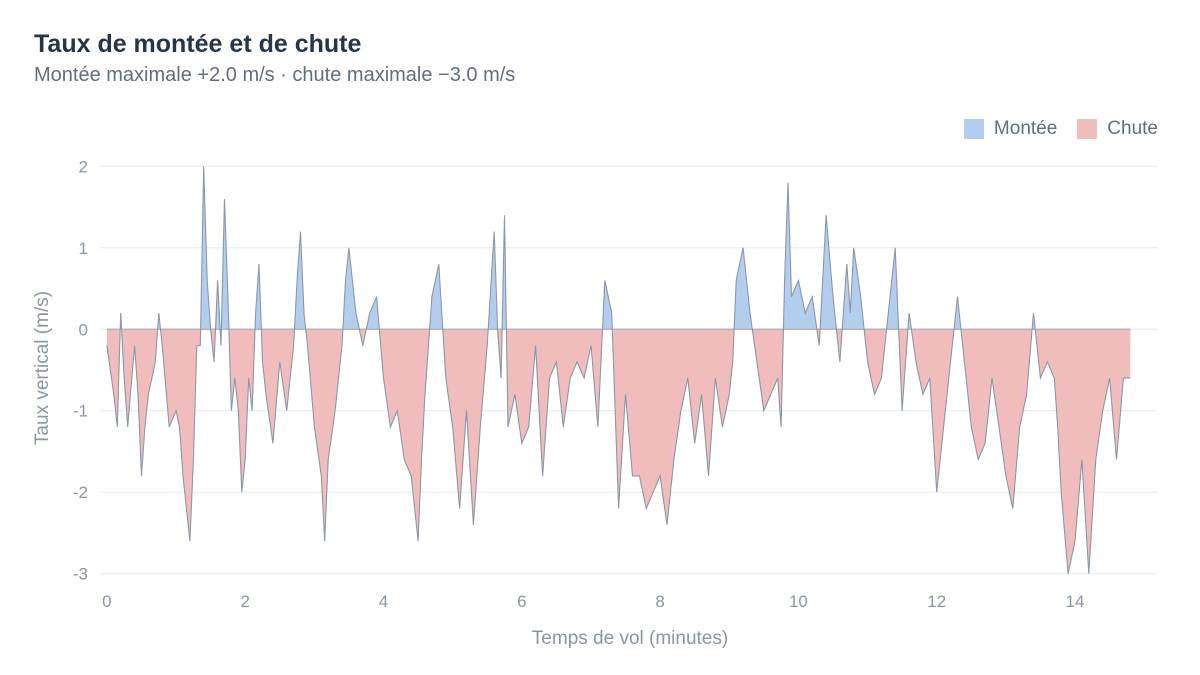  I want to click on y-axis-label: Taux vertical (m/s), so click(42, 368).